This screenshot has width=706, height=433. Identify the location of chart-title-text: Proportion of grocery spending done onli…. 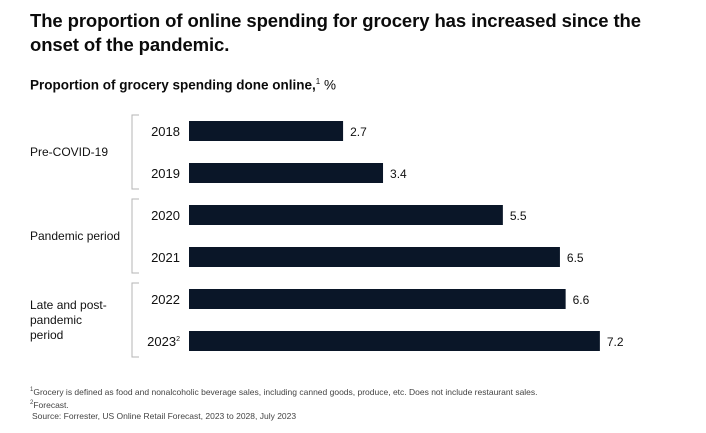
(173, 85).